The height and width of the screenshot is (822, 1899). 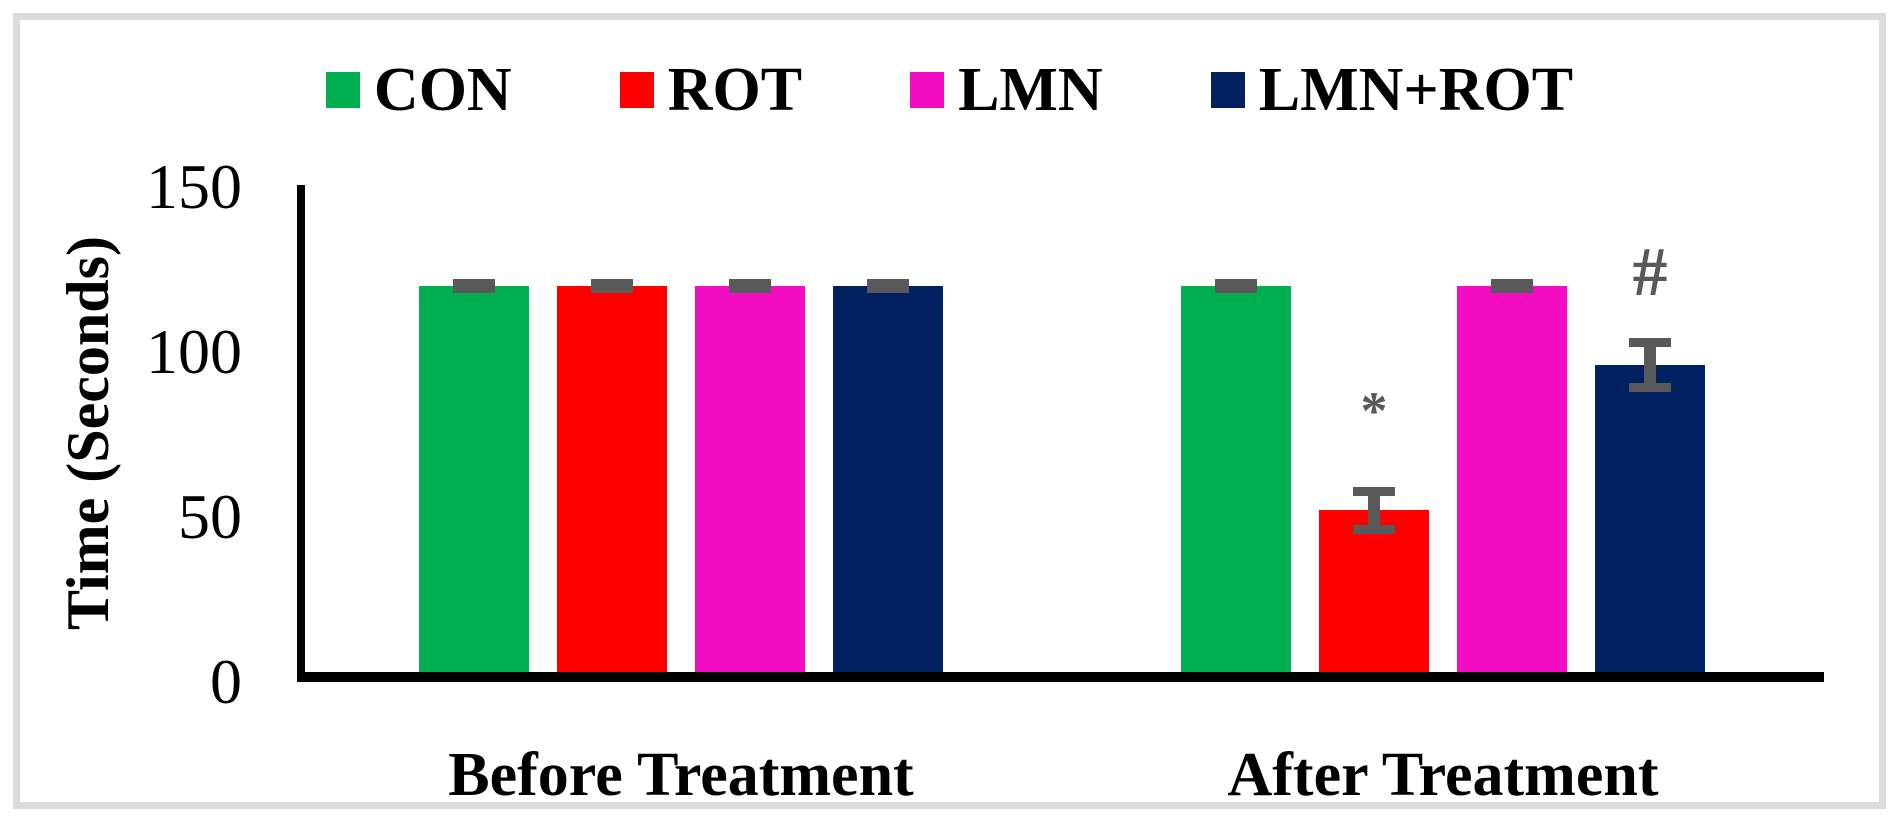 I want to click on legend-label: LMN, so click(x=1030, y=90).